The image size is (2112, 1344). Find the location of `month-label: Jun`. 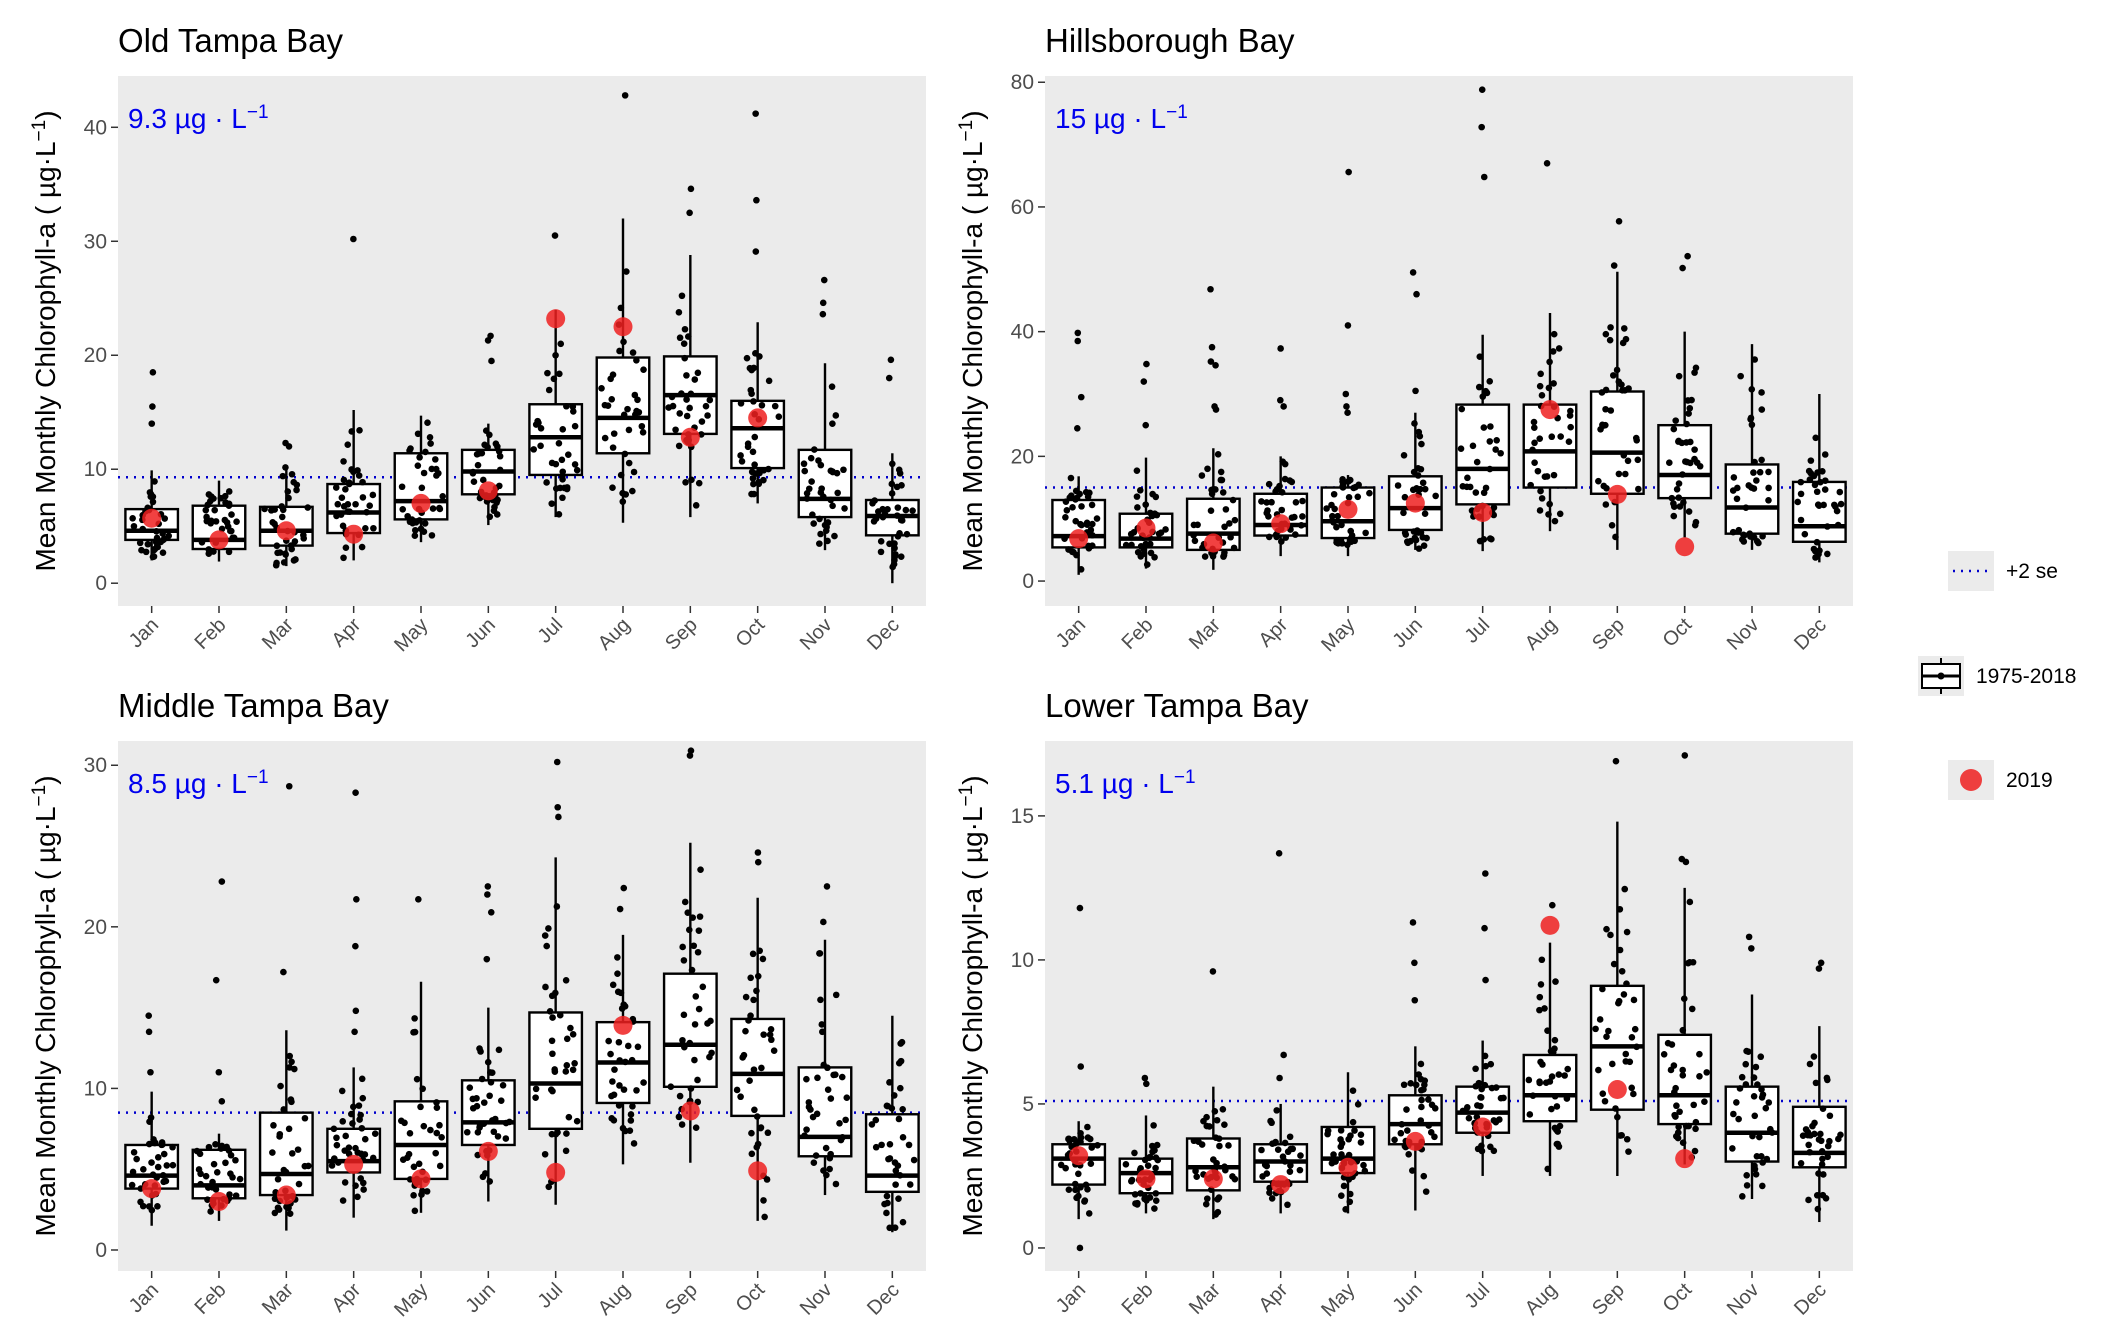

month-label: Jun is located at coordinates (1408, 1298).